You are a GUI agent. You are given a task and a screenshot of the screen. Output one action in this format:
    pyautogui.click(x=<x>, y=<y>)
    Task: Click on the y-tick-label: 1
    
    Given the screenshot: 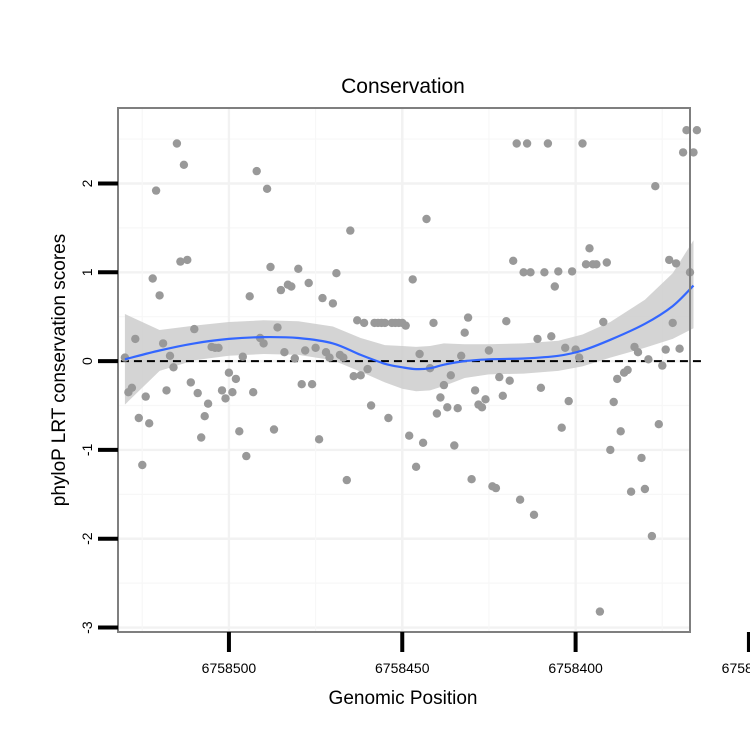 What is the action you would take?
    pyautogui.click(x=87, y=272)
    